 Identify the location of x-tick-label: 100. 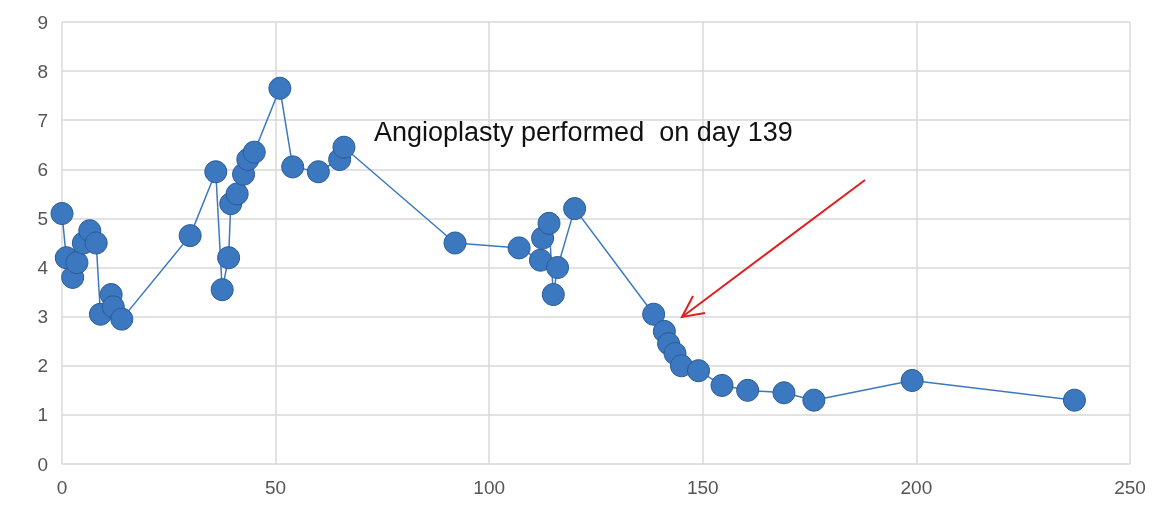
(489, 487).